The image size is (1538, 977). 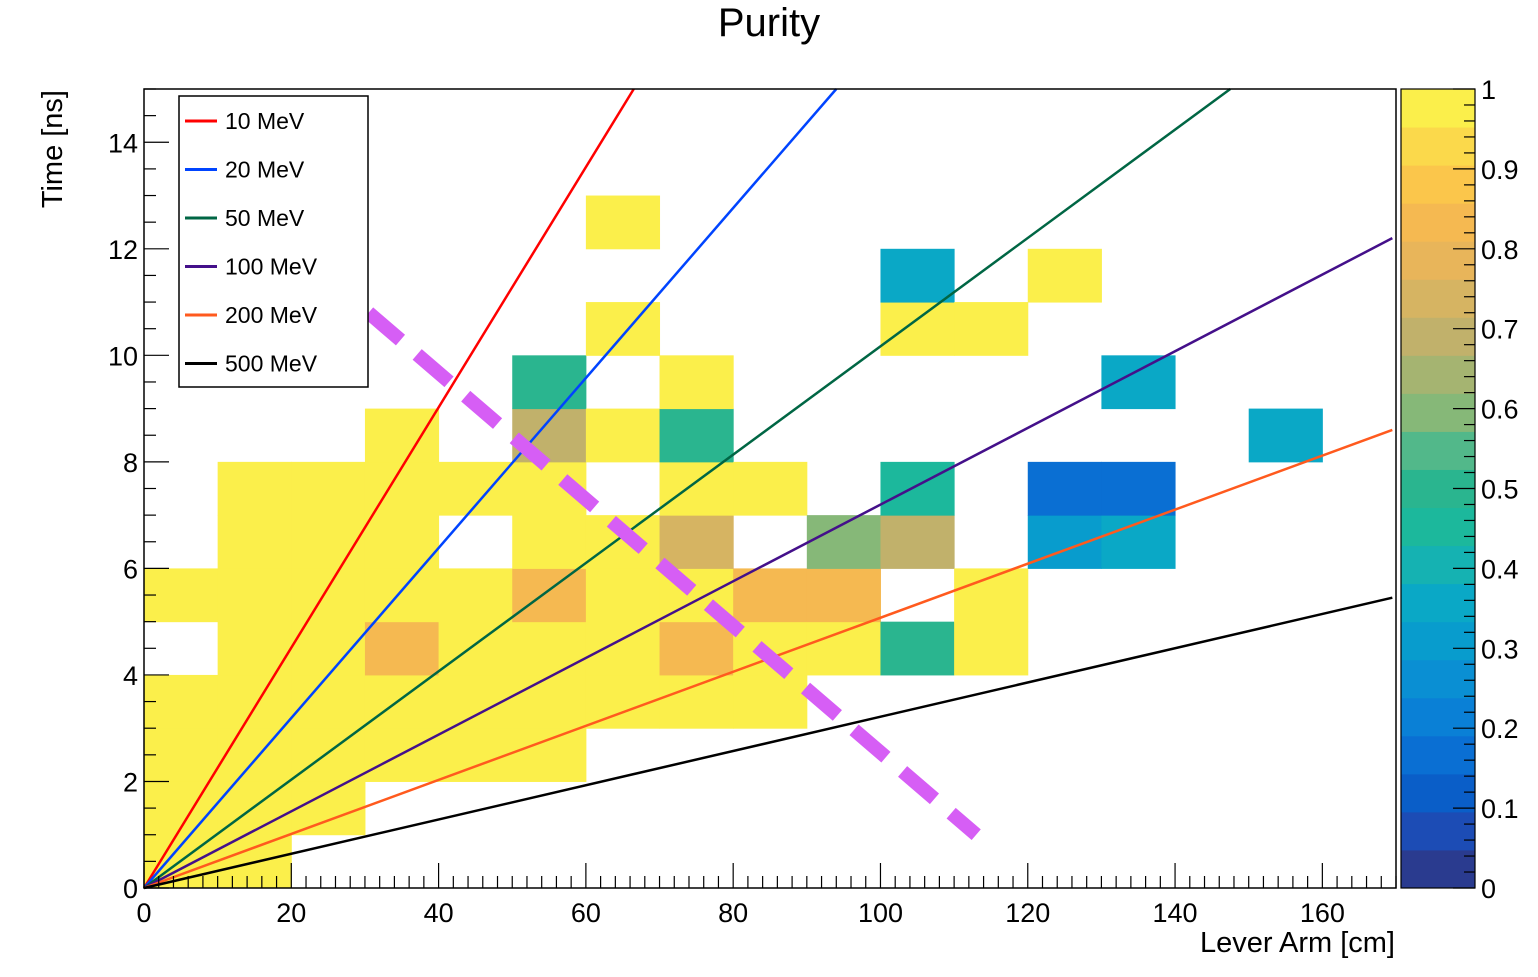 I want to click on x-tick-label: 160, so click(x=1322, y=913).